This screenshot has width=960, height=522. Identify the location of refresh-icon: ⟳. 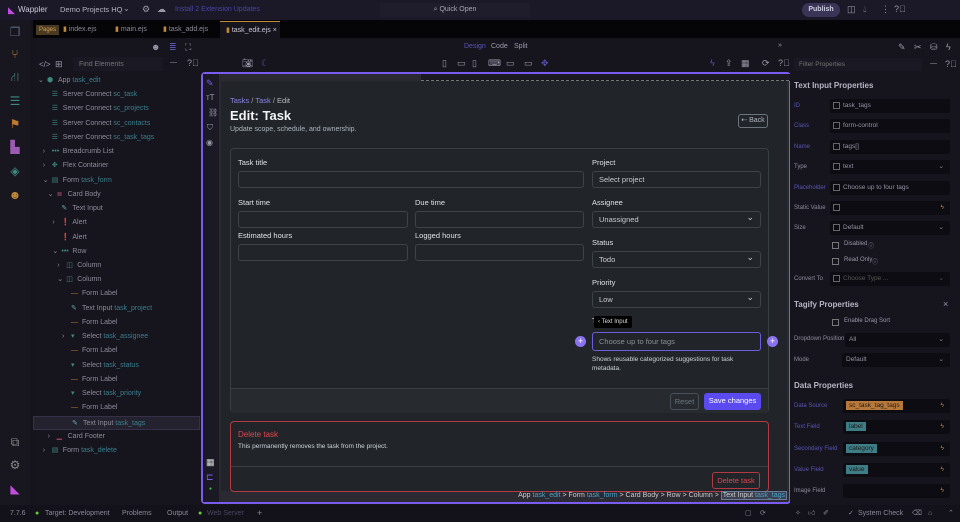
(766, 63).